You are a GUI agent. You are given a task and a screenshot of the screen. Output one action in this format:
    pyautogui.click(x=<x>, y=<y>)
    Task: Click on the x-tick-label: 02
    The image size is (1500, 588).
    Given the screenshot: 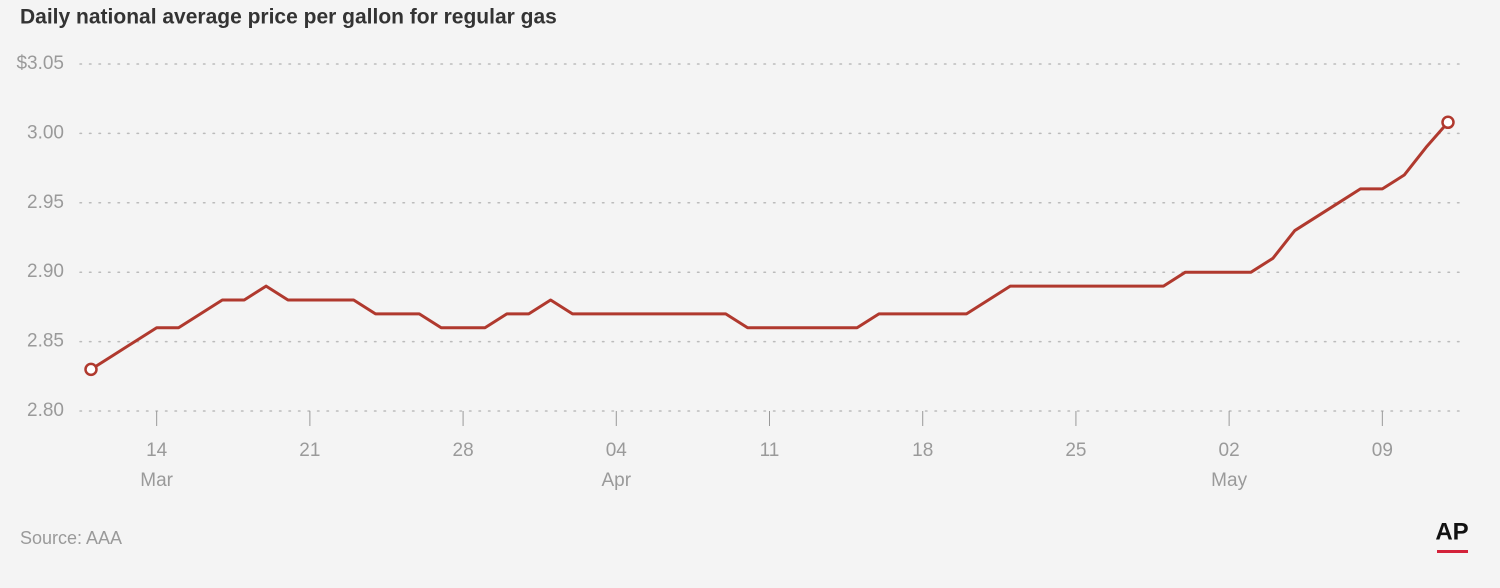 What is the action you would take?
    pyautogui.click(x=1229, y=450)
    